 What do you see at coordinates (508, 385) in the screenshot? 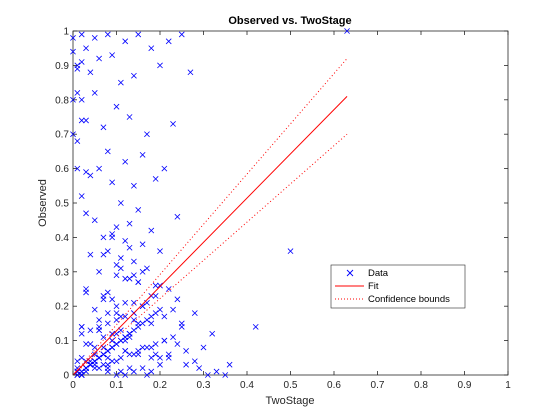
I see `x-tick-label: 1` at bounding box center [508, 385].